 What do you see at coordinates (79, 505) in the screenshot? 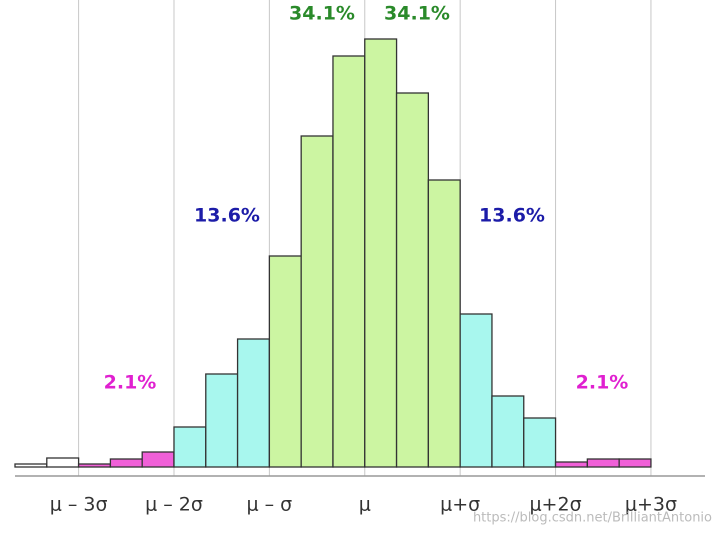
I see `x-tick-label: μ – 3σ` at bounding box center [79, 505].